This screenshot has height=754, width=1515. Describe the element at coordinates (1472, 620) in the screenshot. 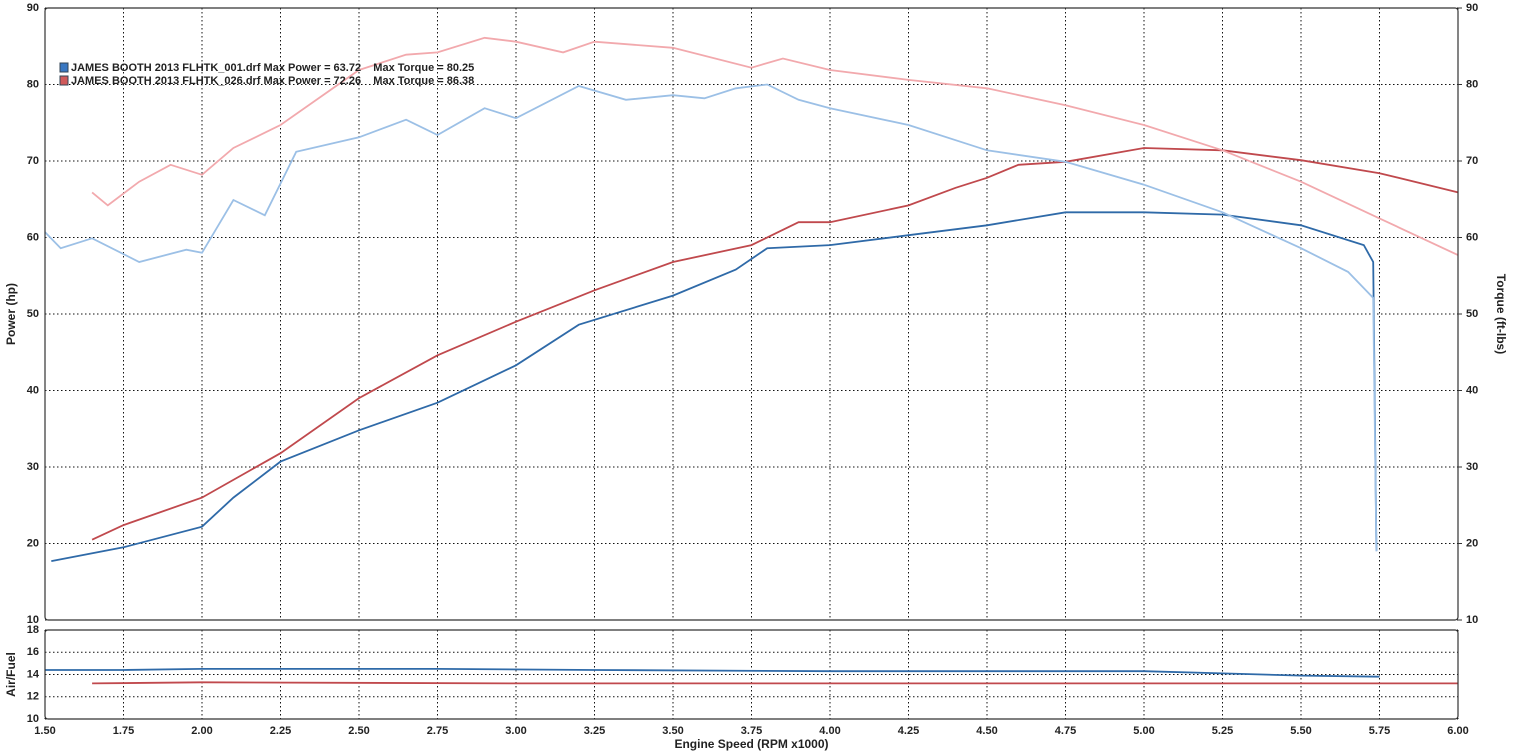

I see `y2-tick-label: 10` at that location.